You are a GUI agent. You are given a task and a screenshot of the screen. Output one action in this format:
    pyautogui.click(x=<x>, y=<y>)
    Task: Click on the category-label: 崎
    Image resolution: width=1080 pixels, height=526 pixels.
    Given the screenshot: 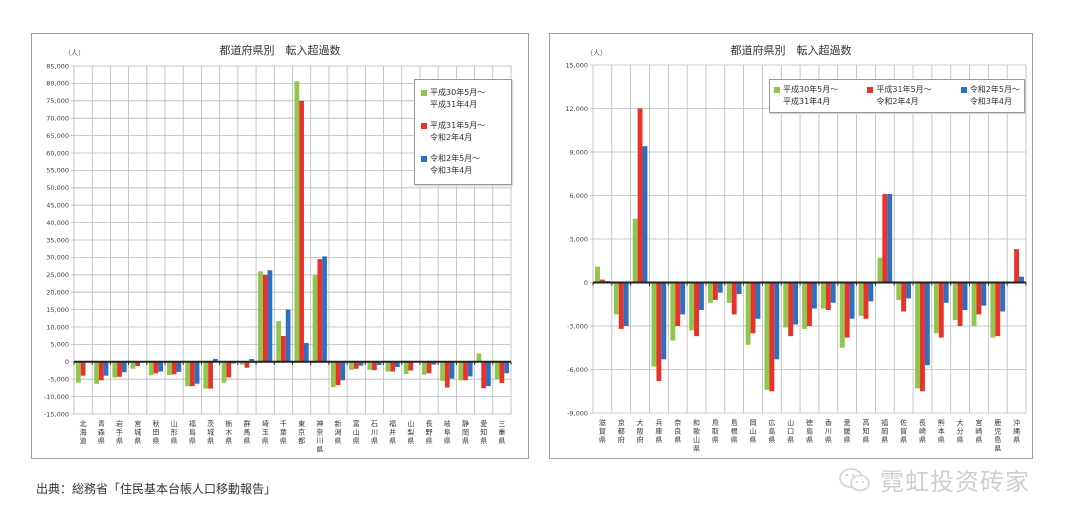 What is the action you would take?
    pyautogui.click(x=978, y=431)
    